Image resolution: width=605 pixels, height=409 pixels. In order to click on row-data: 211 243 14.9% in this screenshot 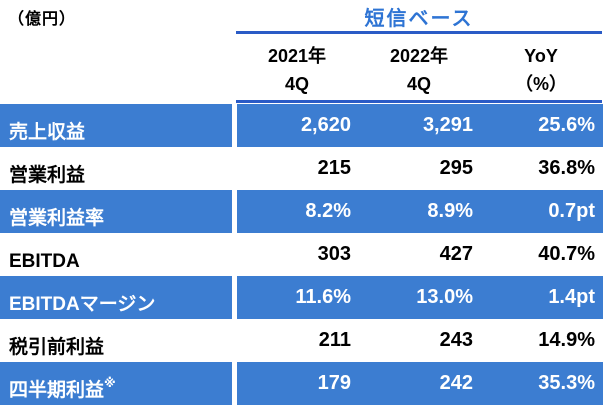, I will do `click(420, 340)`.